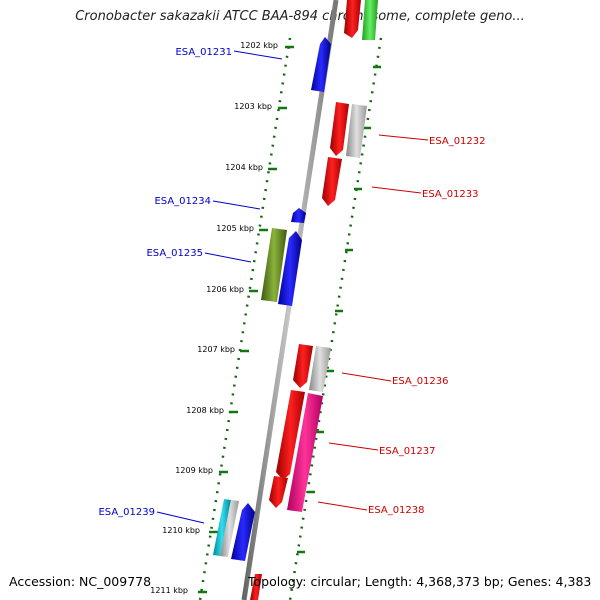  I want to click on gene-label-esa-01238: ESA_01238, so click(396, 510).